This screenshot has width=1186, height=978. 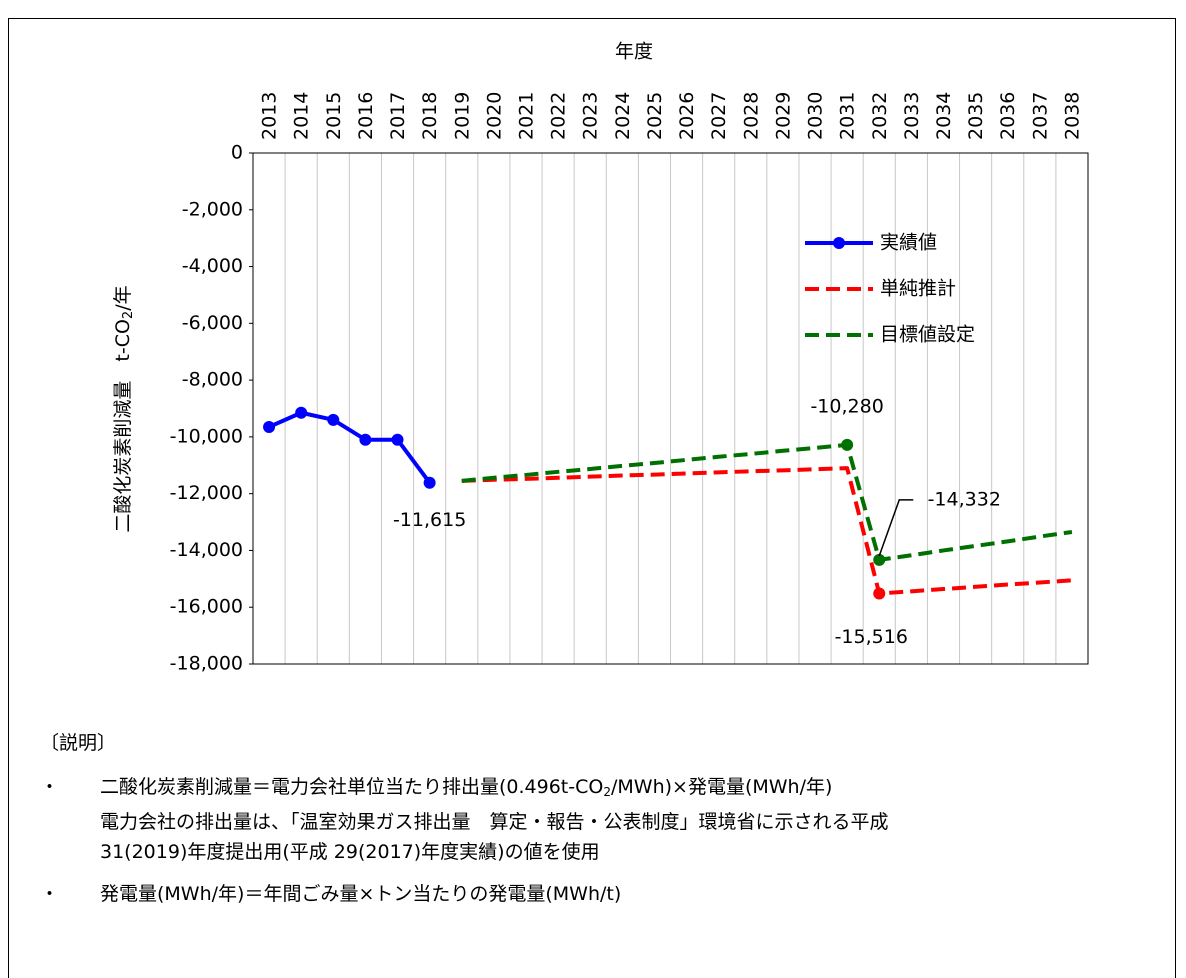 I want to click on y-tick-label: -10,000, so click(x=206, y=436).